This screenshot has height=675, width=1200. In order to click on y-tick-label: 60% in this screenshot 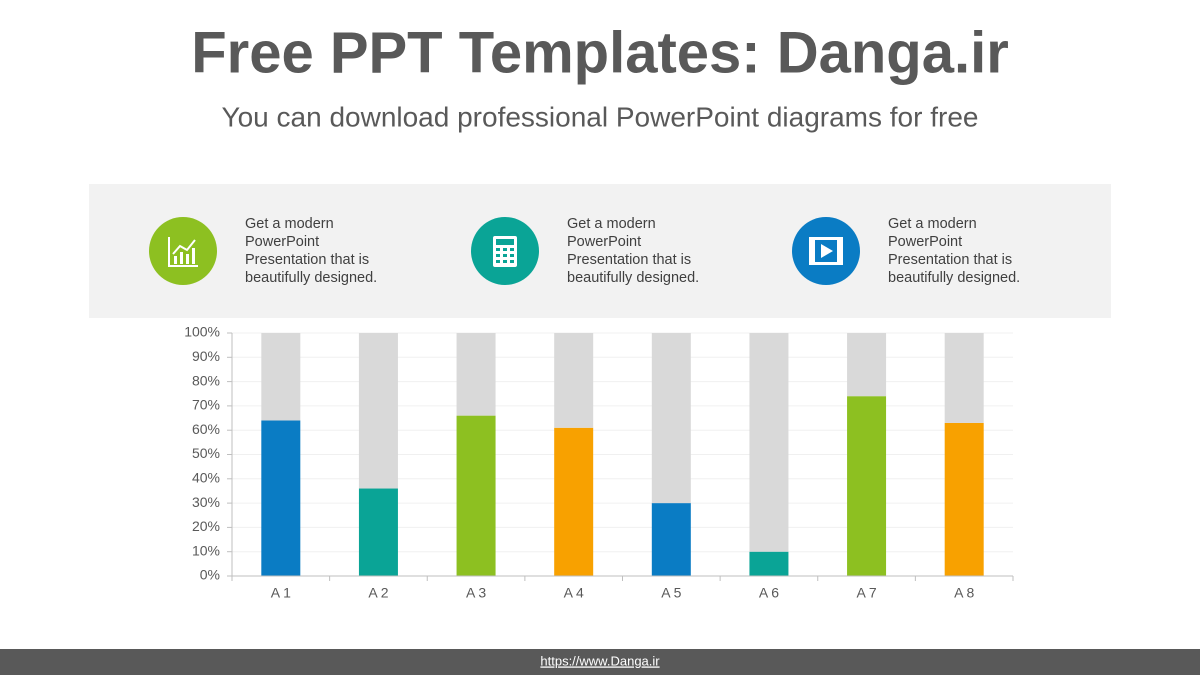, I will do `click(206, 429)`.